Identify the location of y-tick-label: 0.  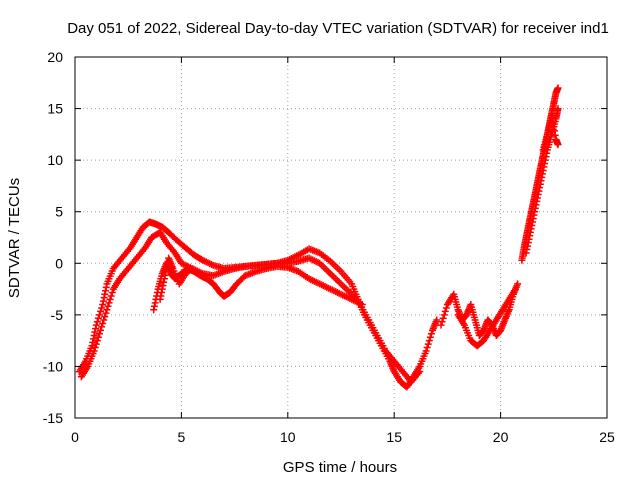
(59, 263).